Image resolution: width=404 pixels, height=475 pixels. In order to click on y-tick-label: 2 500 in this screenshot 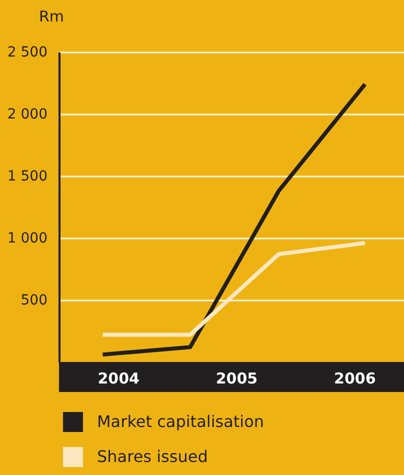, I will do `click(27, 52)`.